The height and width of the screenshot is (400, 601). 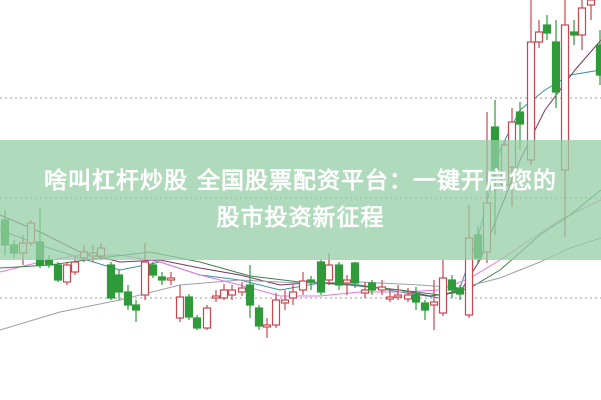 I want to click on banner-title-line-2: 股市投资新征程, so click(x=300, y=218).